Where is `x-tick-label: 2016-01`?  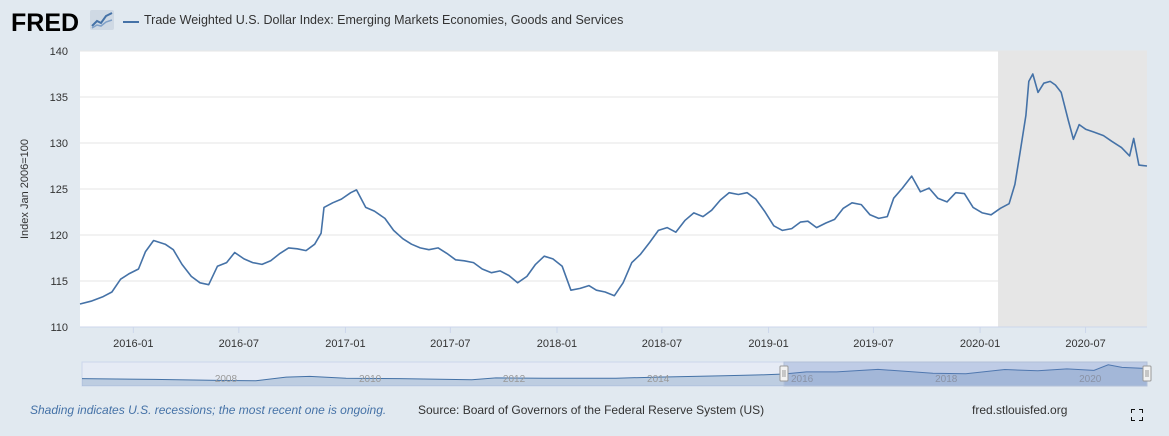
x-tick-label: 2016-01 is located at coordinates (133, 344).